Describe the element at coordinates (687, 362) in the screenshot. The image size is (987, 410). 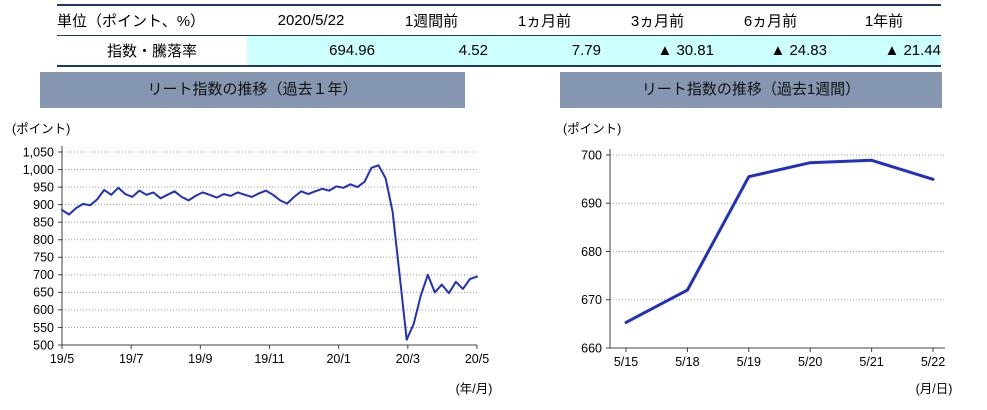
I see `svg-text: 5/18` at that location.